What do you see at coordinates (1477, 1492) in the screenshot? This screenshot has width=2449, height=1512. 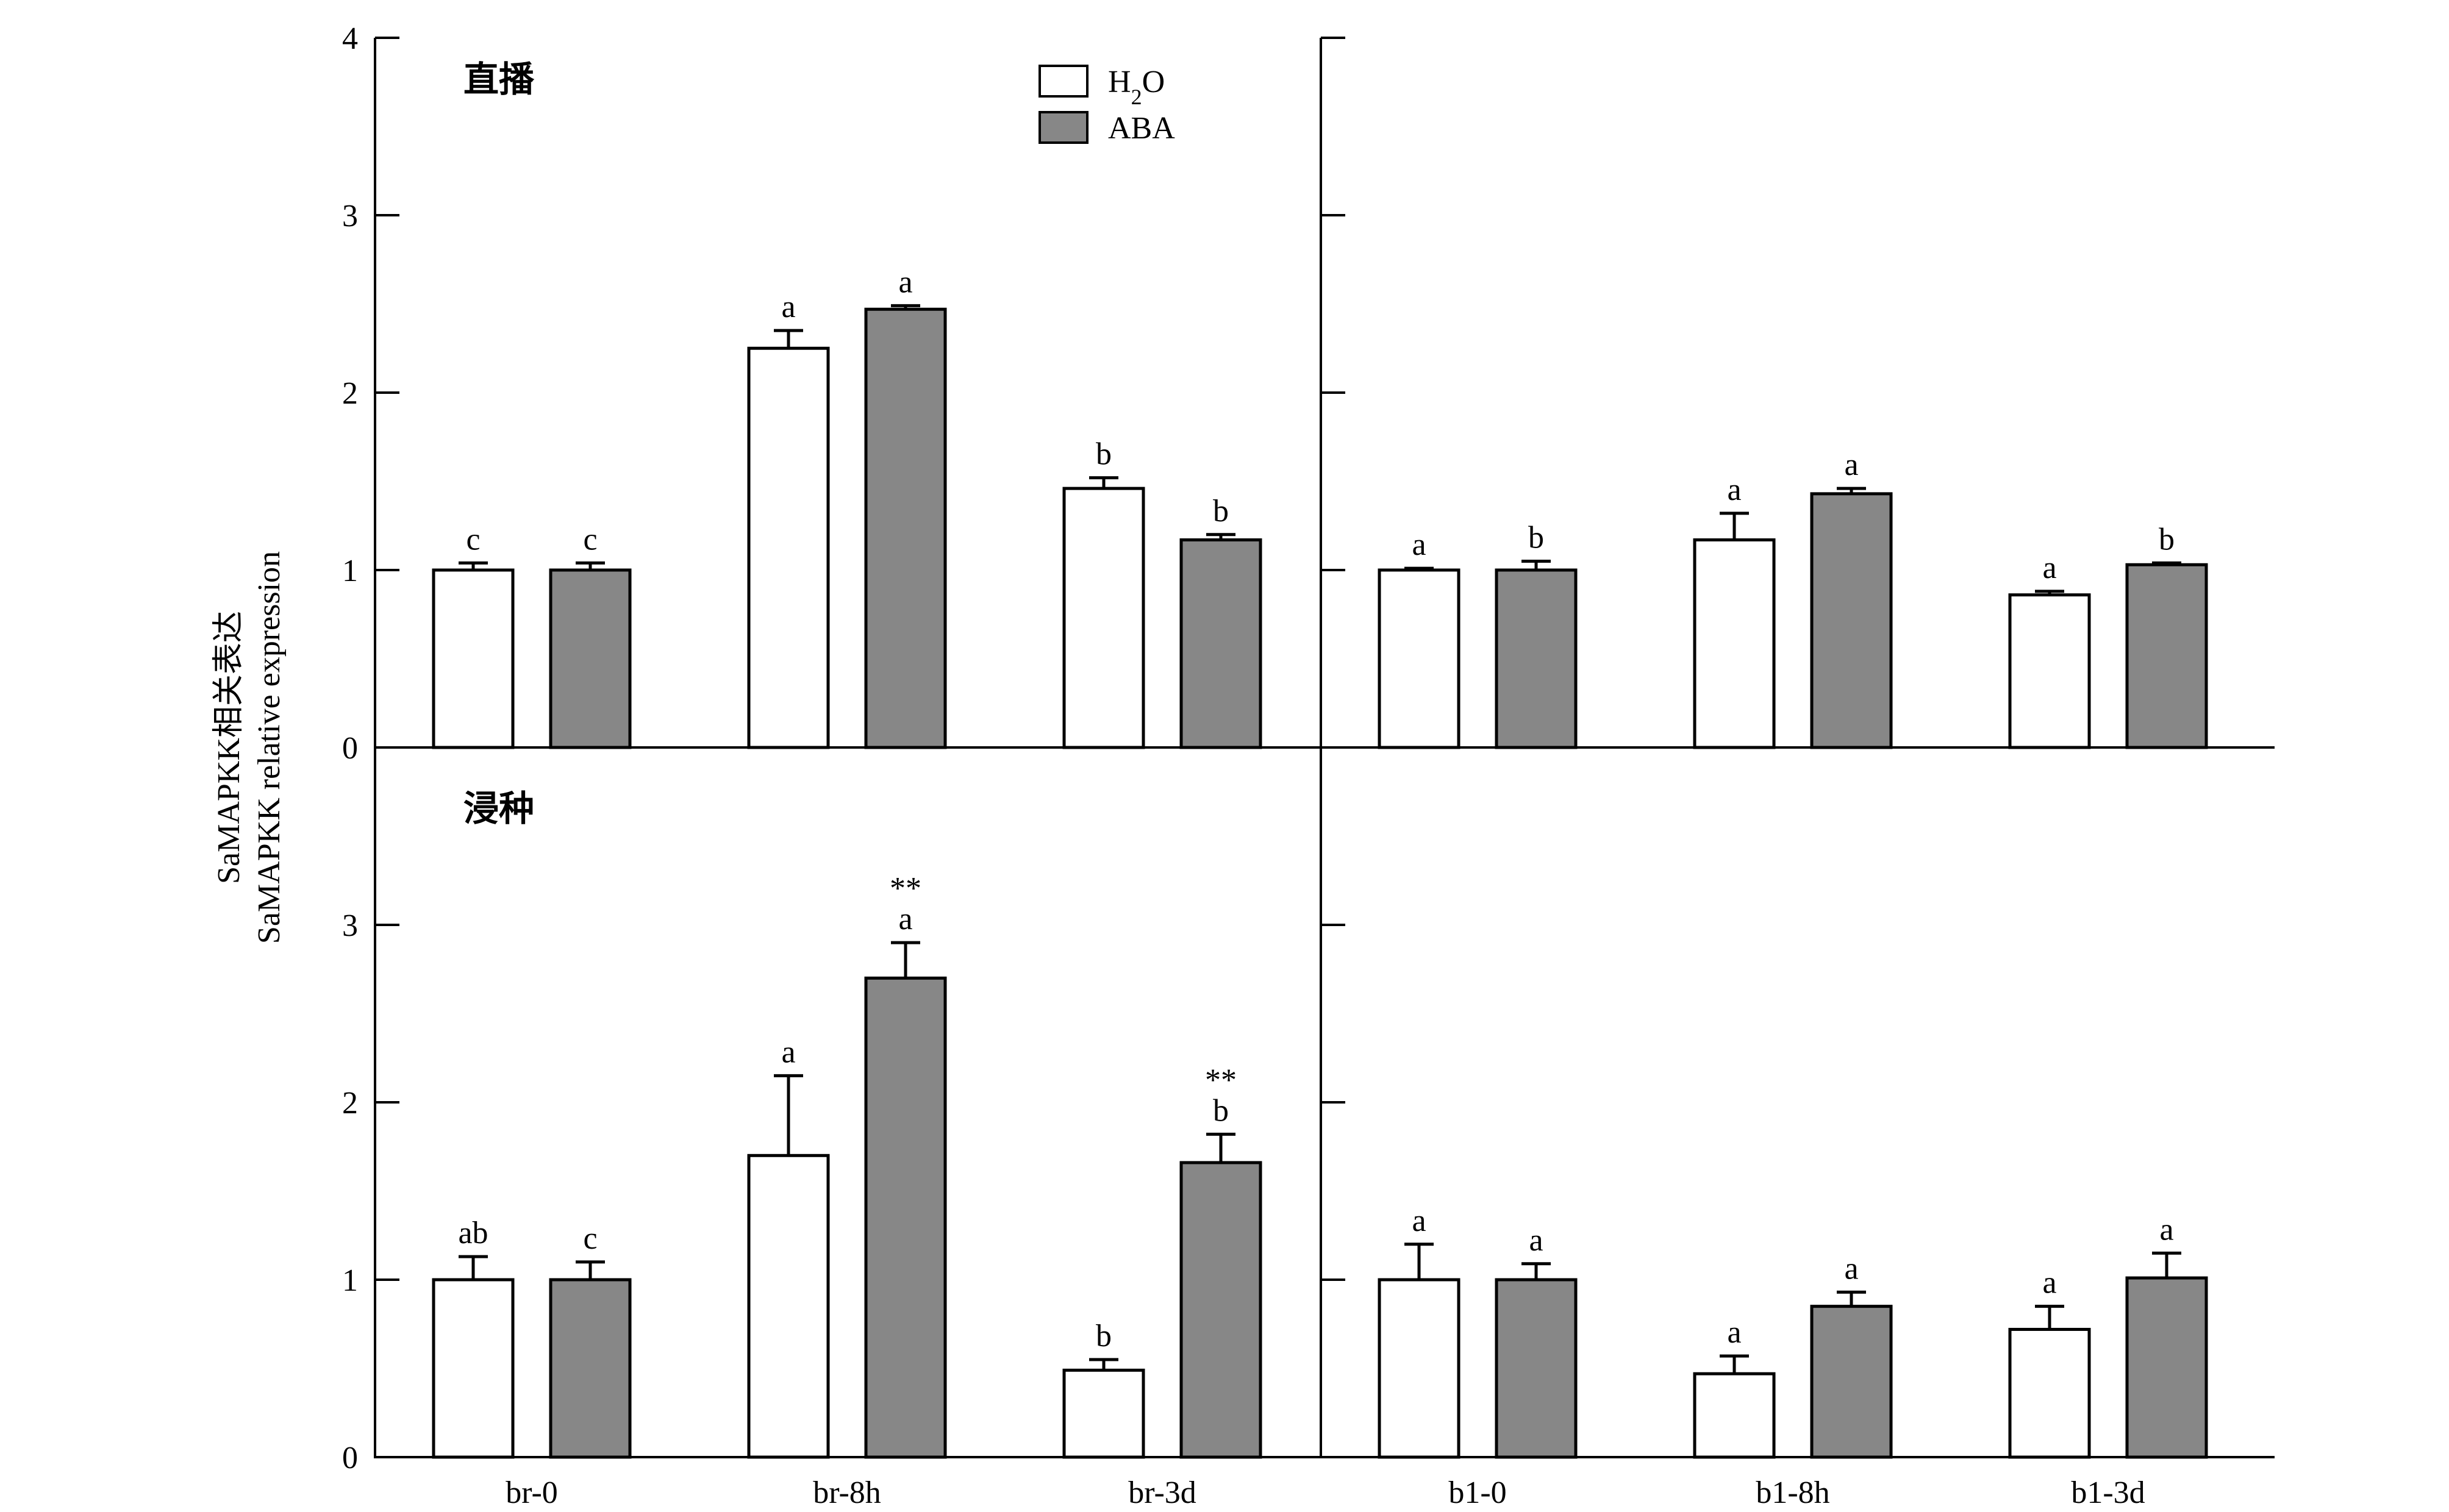 I see `x-tick-label: b1-0` at bounding box center [1477, 1492].